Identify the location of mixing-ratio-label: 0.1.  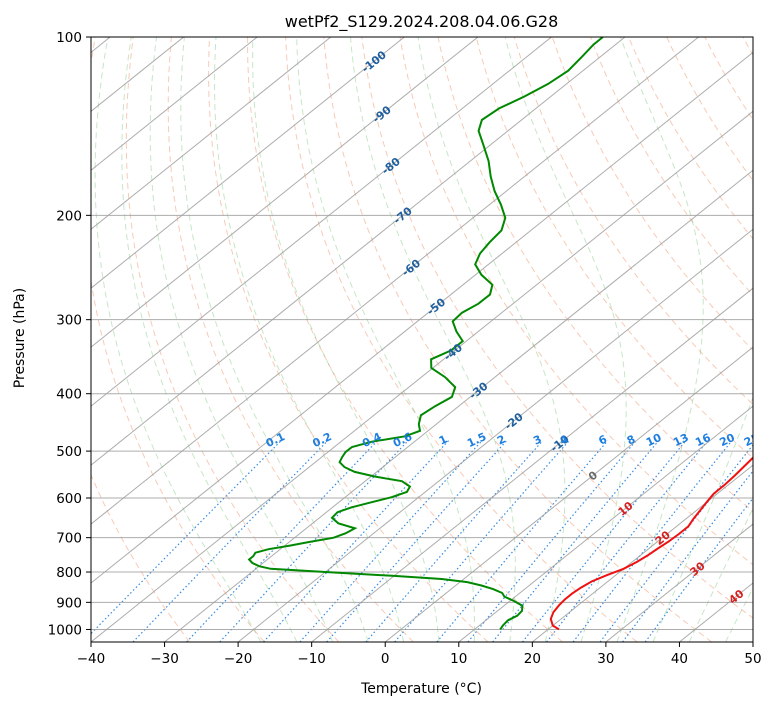
(275, 440).